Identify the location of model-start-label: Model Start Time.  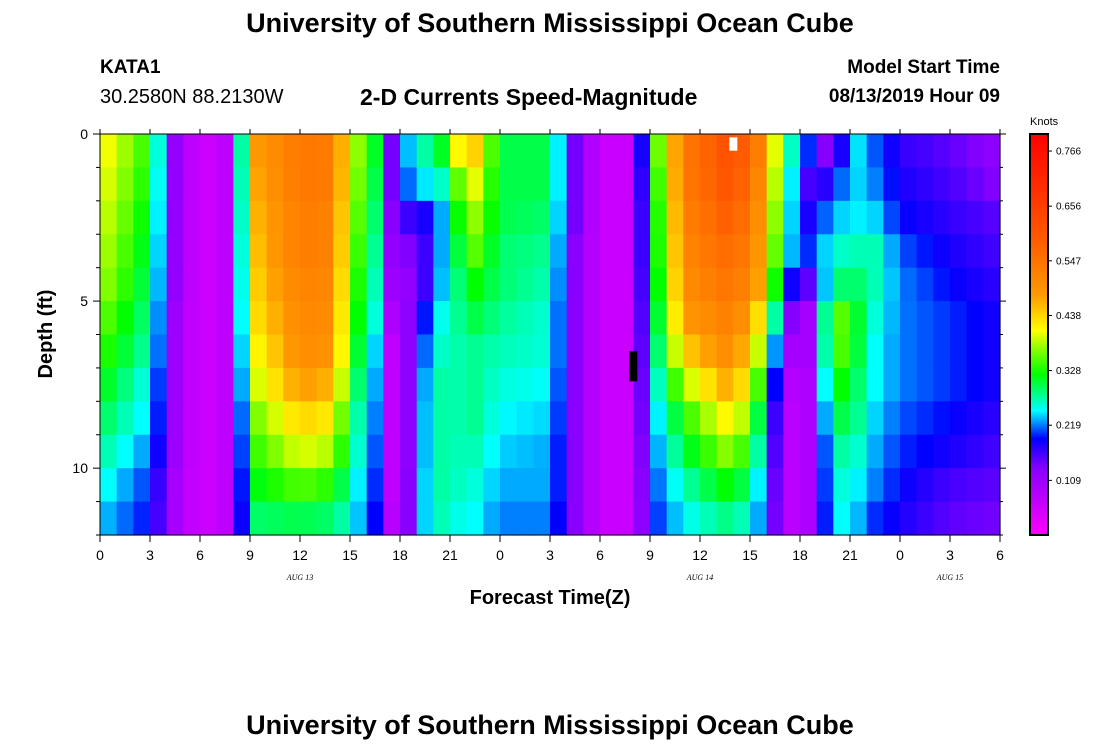
(923, 67).